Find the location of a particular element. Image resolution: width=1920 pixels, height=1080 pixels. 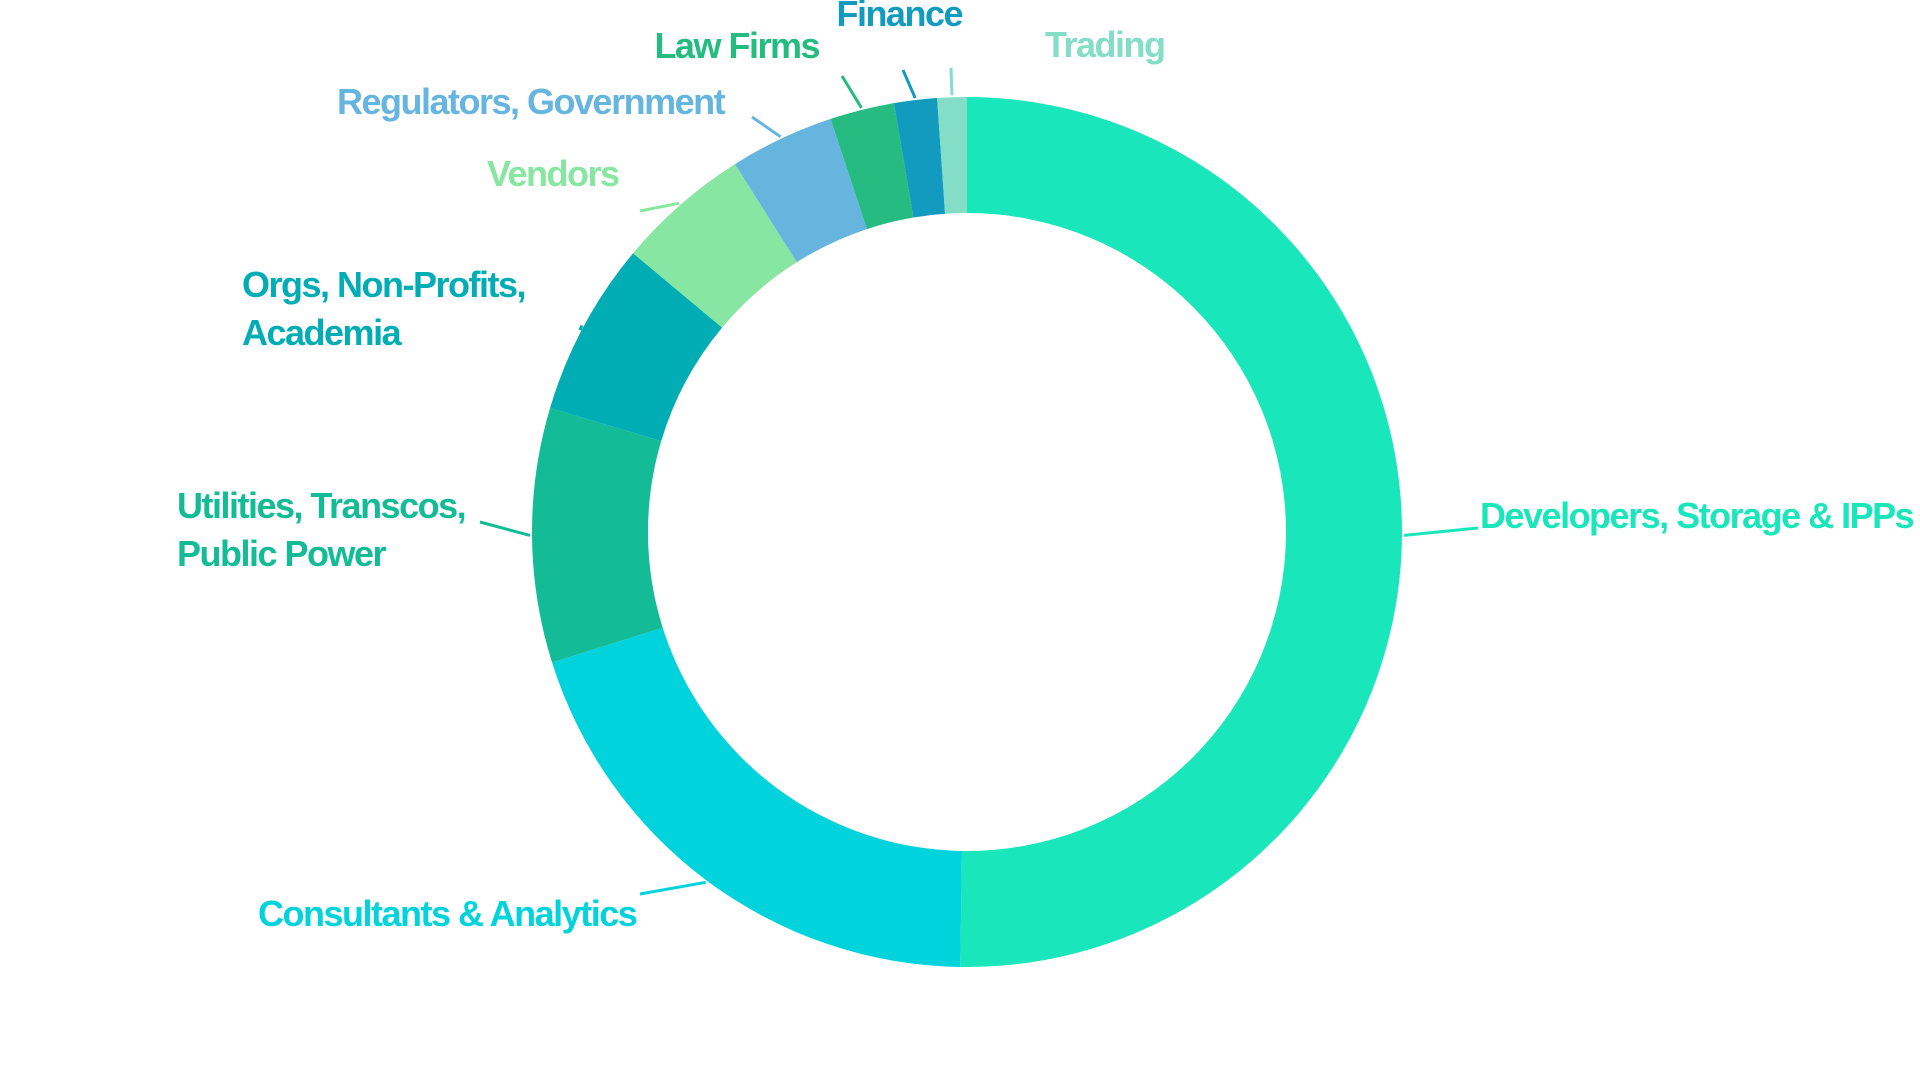

slice-label-6: Law Firms is located at coordinates (736, 45).